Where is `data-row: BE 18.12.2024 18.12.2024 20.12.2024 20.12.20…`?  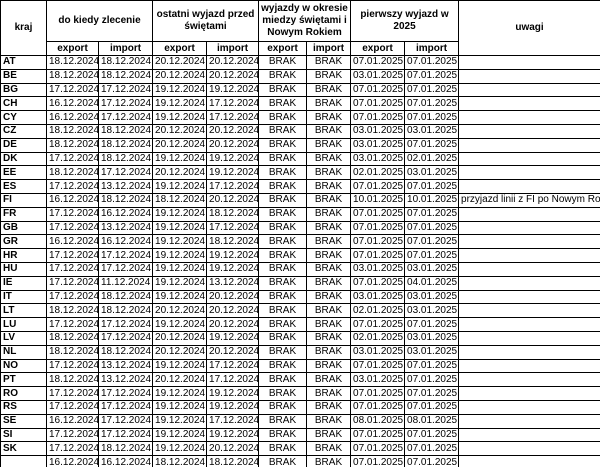
data-row: BE 18.12.2024 18.12.2024 20.12.2024 20.12.20… is located at coordinates (300, 76).